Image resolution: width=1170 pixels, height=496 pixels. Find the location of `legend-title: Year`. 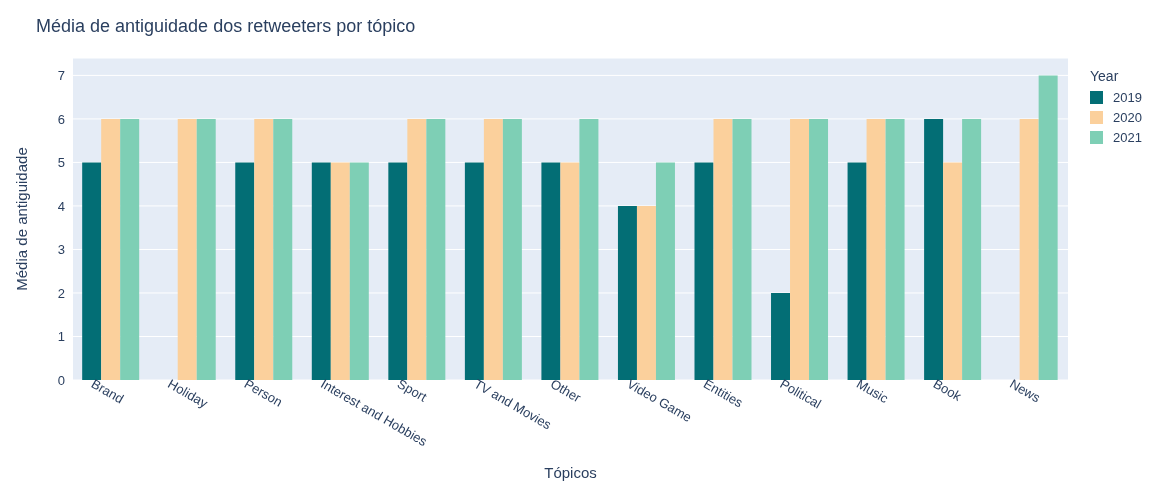

legend-title: Year is located at coordinates (1105, 76).